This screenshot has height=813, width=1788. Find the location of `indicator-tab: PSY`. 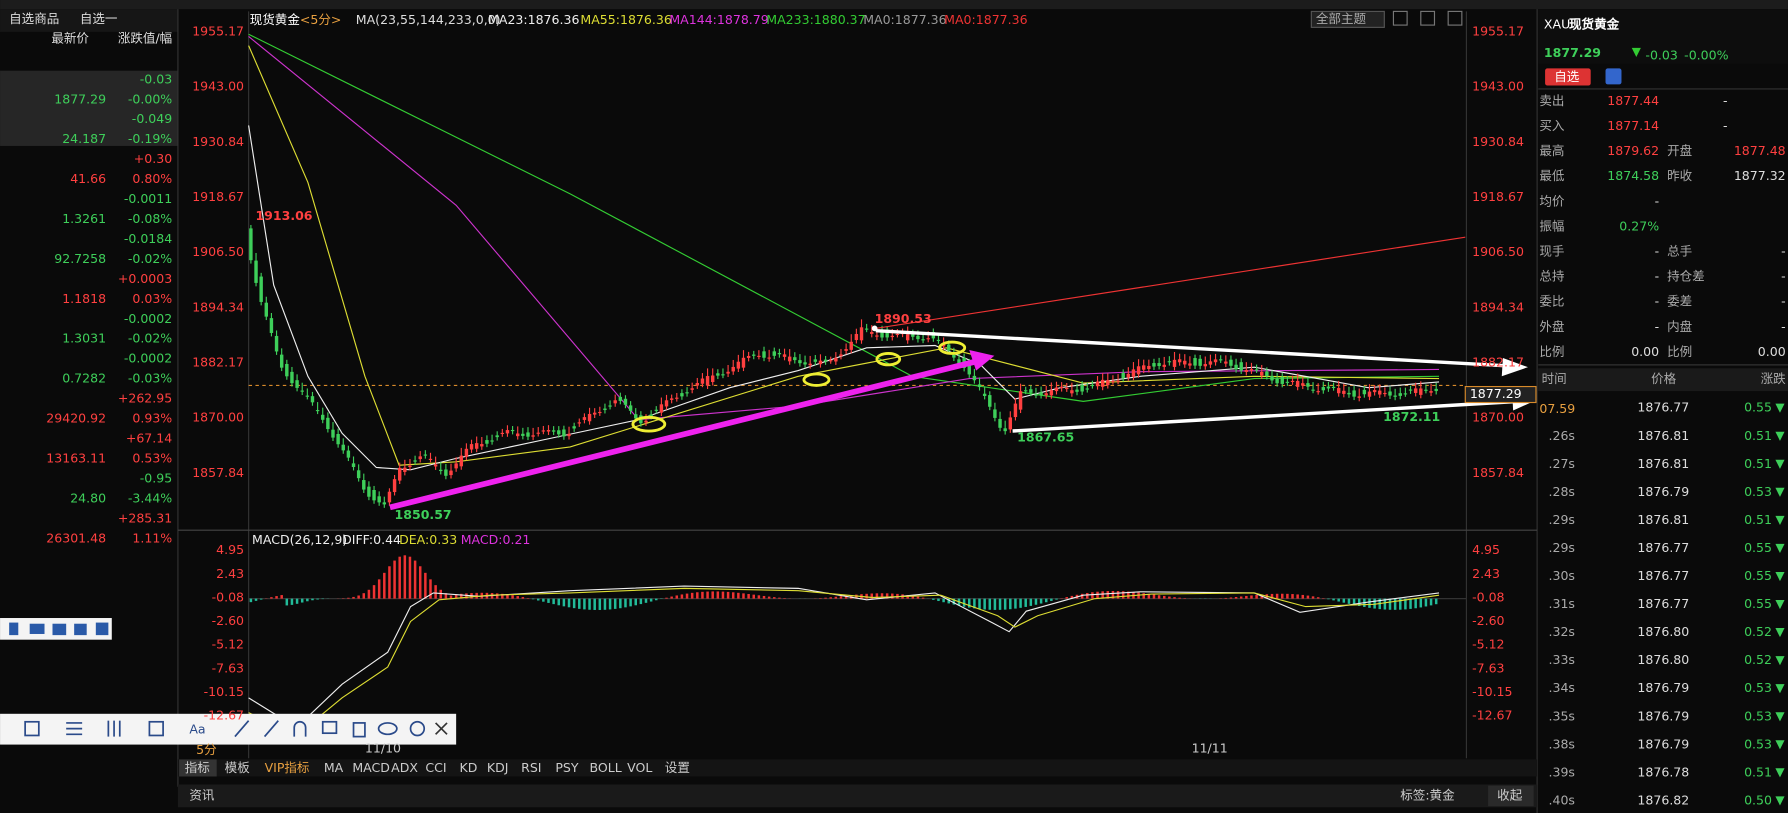

indicator-tab: PSY is located at coordinates (567, 767).